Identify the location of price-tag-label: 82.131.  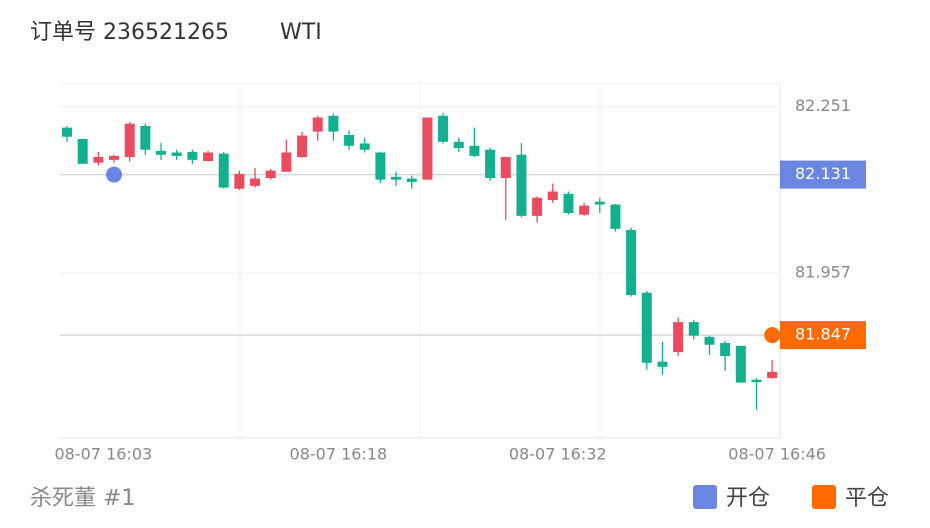
(823, 173).